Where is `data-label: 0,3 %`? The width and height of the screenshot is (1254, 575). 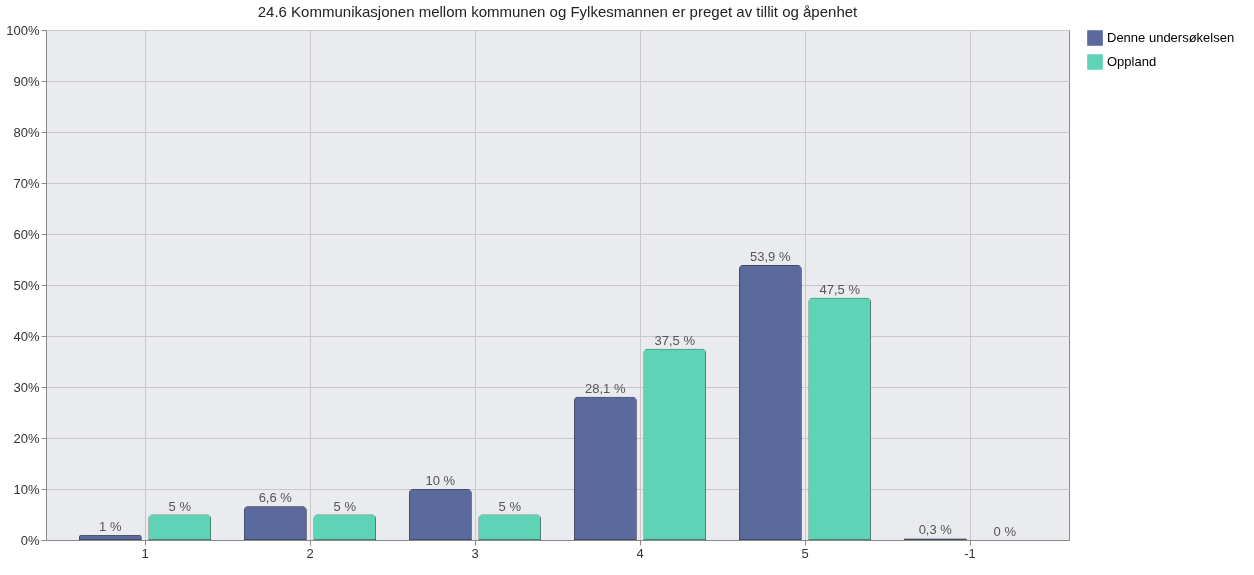 data-label: 0,3 % is located at coordinates (935, 530).